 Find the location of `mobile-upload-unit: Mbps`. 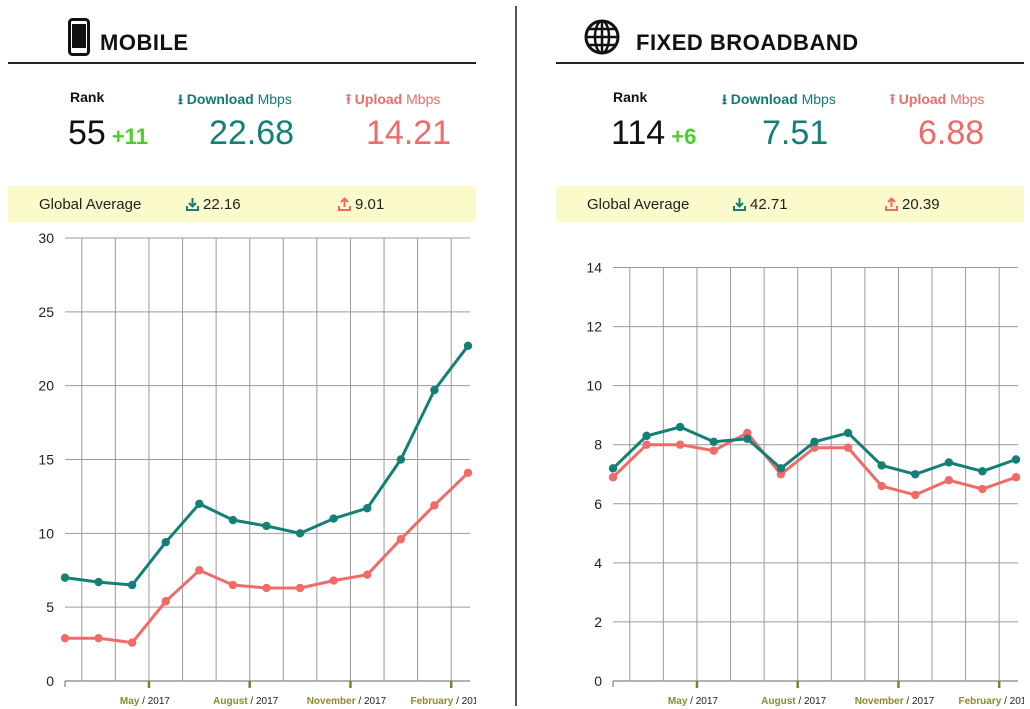

mobile-upload-unit: Mbps is located at coordinates (423, 99).